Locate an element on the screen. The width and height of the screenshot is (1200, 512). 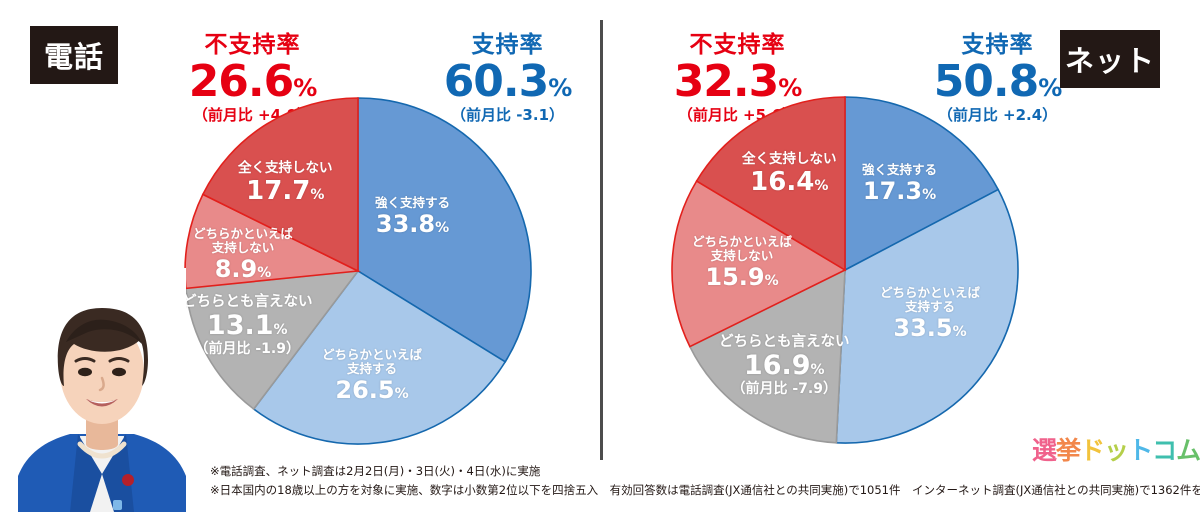
headline-value: 26.6% is located at coordinates (252, 82).